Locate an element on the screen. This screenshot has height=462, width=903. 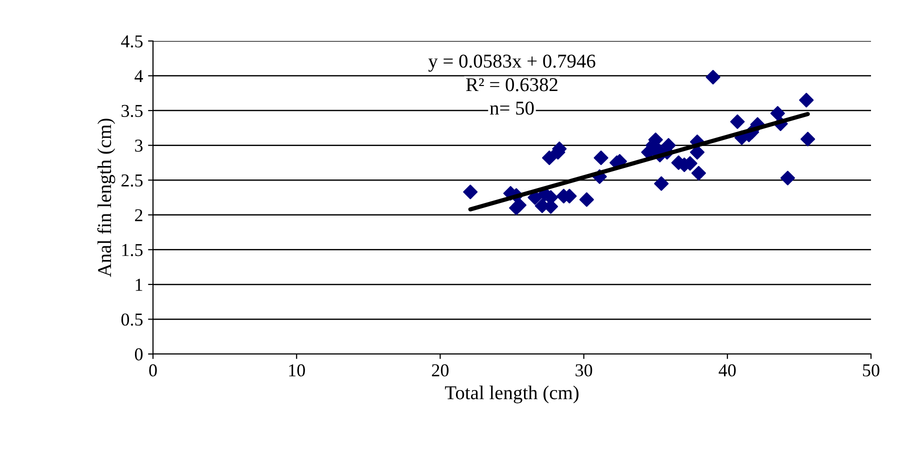
y-tick-label: 2.5 is located at coordinates (132, 180).